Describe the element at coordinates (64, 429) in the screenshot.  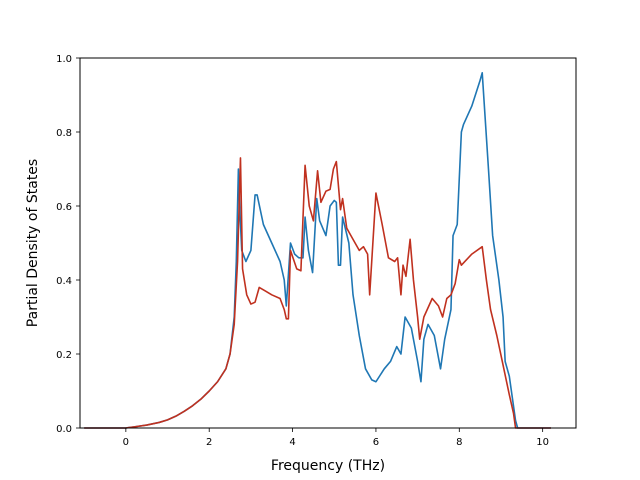
I see `y-tick-label: 0.0` at that location.